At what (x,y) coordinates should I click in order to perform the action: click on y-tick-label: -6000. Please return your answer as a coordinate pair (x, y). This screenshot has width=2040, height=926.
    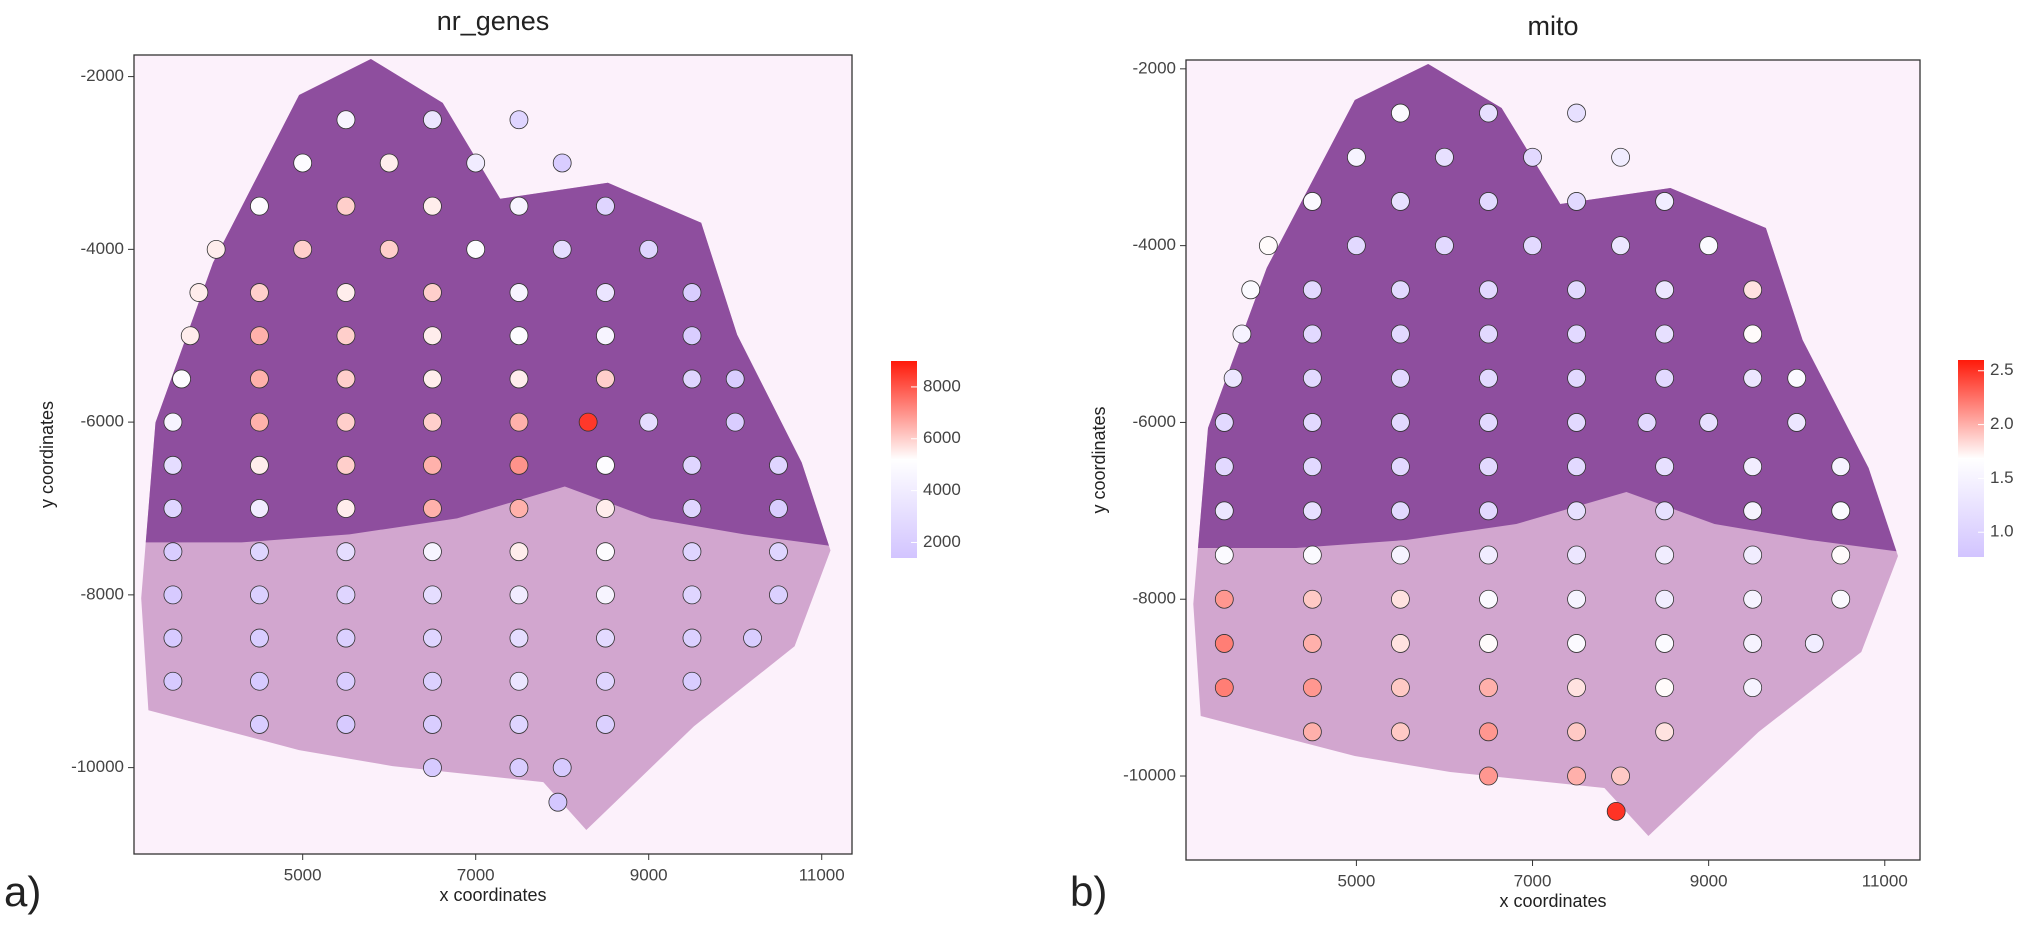
    Looking at the image, I should click on (1154, 421).